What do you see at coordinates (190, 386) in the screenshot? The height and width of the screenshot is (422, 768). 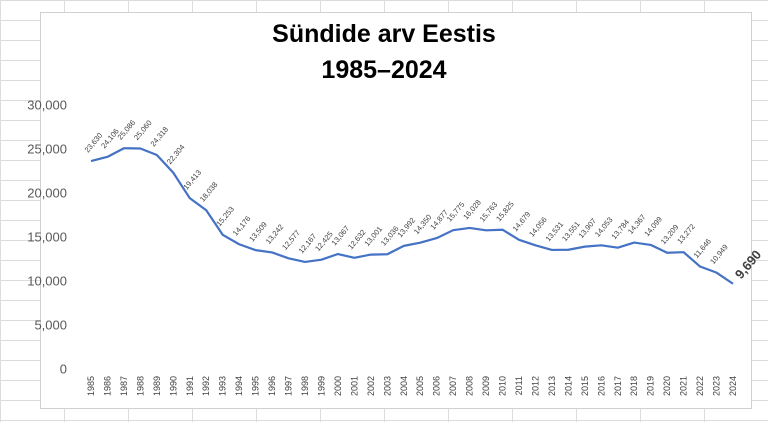 I see `x-tick-label: 1991` at bounding box center [190, 386].